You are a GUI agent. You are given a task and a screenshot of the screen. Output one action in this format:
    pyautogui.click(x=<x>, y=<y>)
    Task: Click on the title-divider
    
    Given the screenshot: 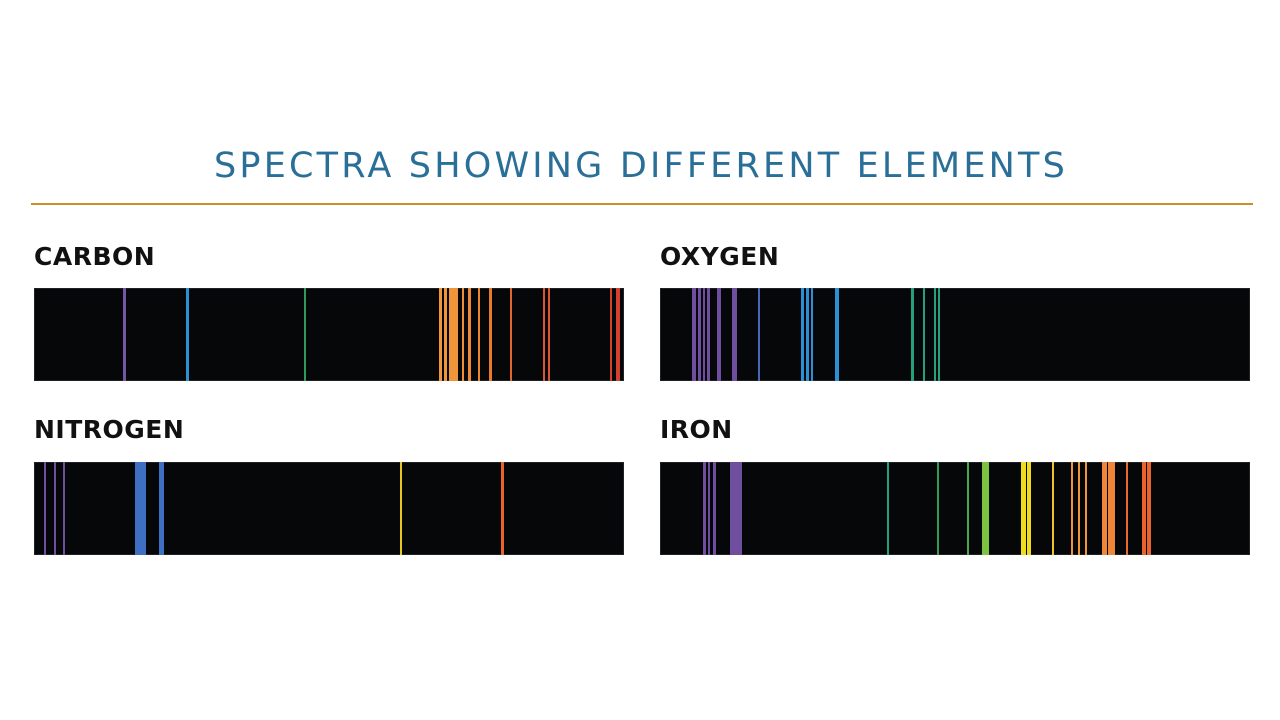 What is the action you would take?
    pyautogui.click(x=642, y=204)
    